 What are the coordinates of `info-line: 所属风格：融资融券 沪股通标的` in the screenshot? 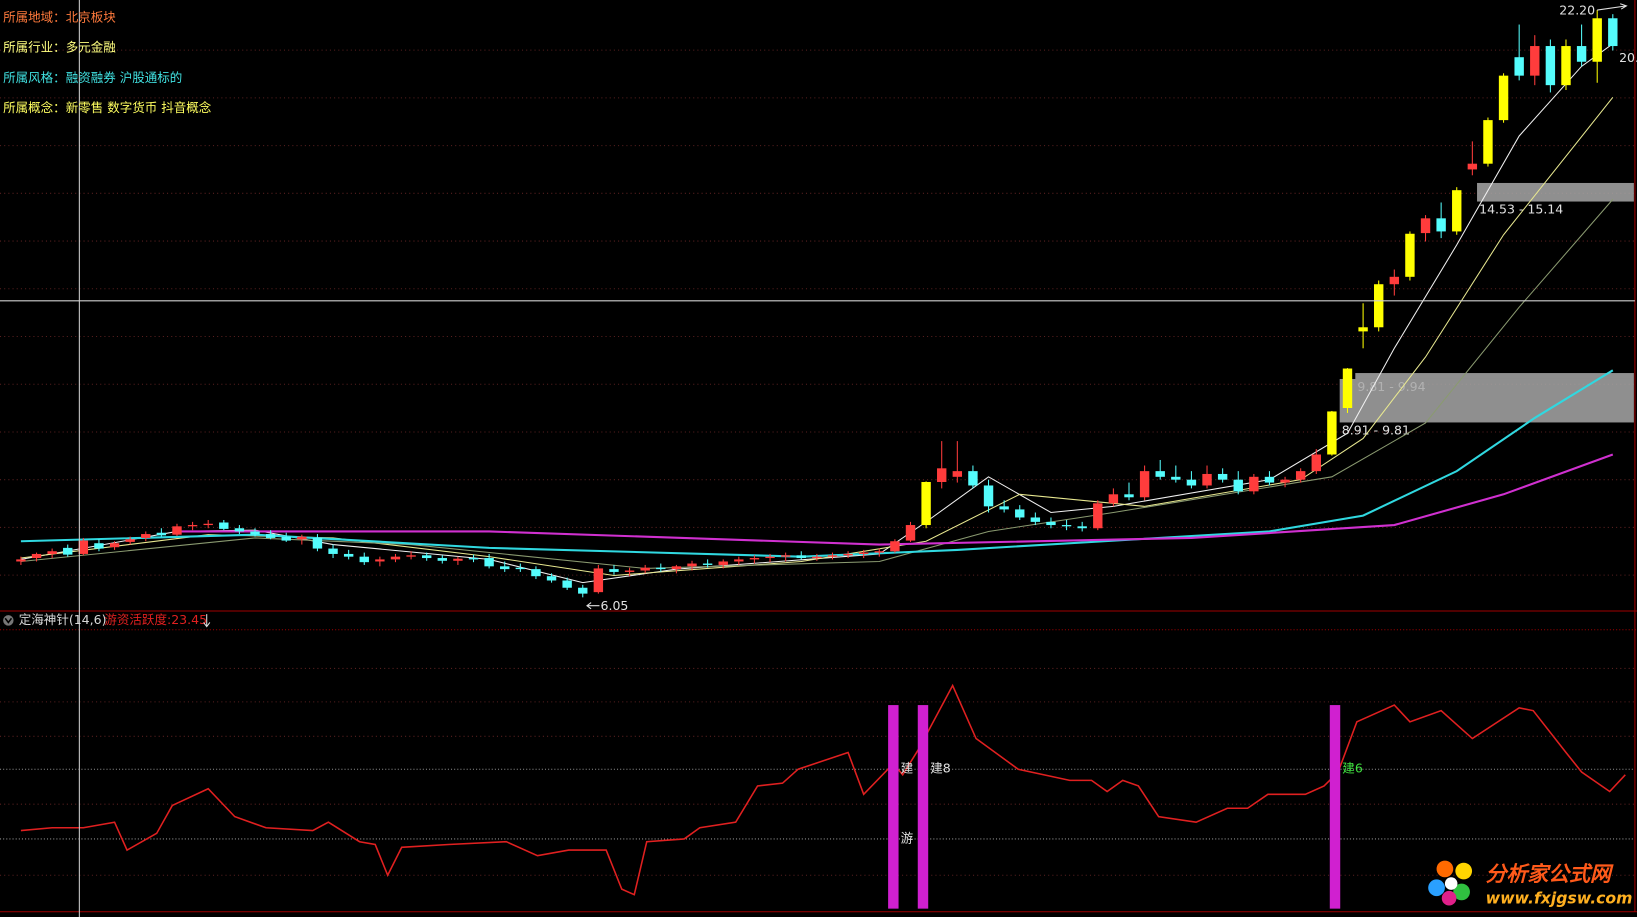 It's located at (92, 77).